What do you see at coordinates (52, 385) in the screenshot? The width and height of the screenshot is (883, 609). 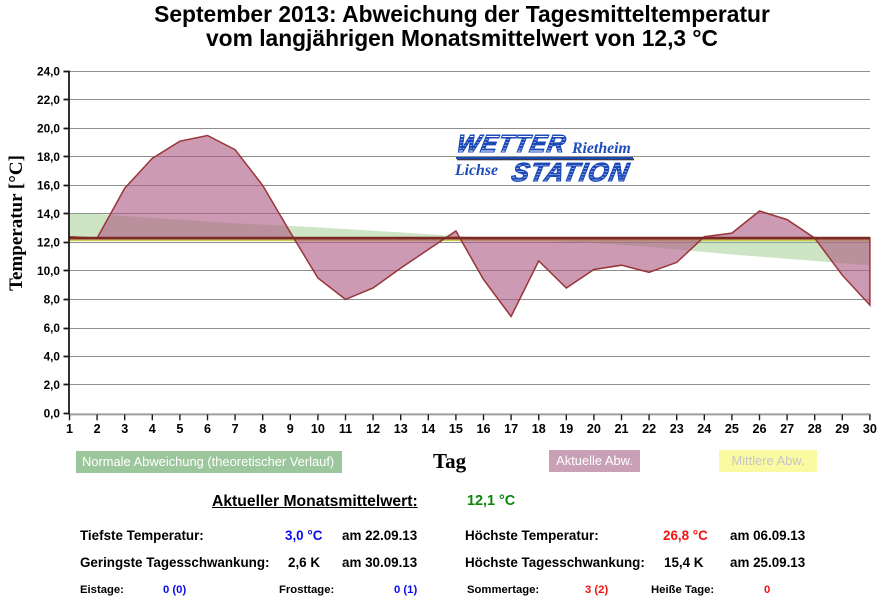 I see `svg-text: 2,0` at bounding box center [52, 385].